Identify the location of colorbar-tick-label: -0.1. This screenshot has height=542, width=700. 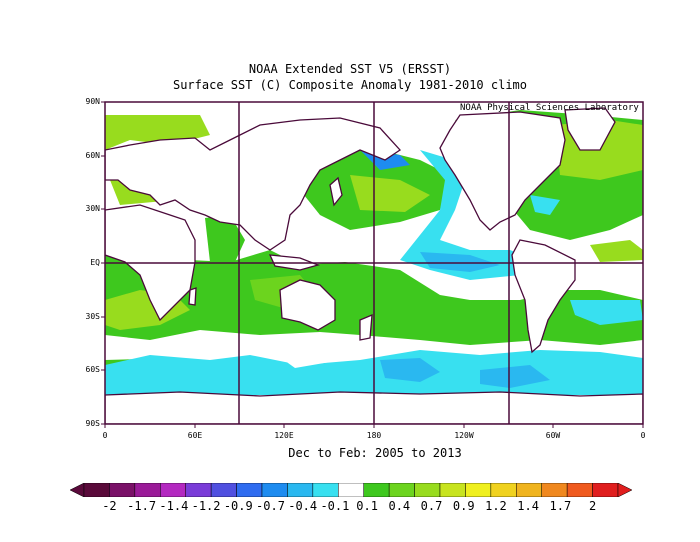
(335, 506).